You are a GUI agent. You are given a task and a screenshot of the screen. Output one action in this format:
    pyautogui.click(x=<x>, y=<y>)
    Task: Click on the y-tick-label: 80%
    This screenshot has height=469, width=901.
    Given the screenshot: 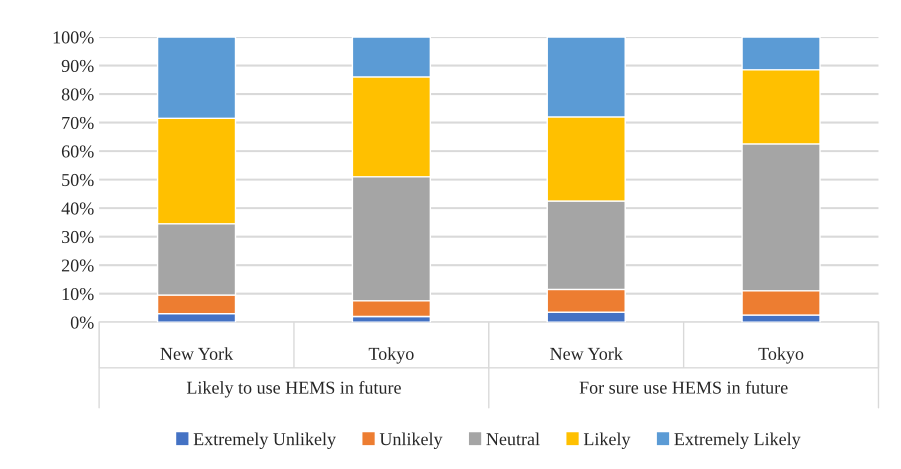 What is the action you would take?
    pyautogui.click(x=78, y=94)
    